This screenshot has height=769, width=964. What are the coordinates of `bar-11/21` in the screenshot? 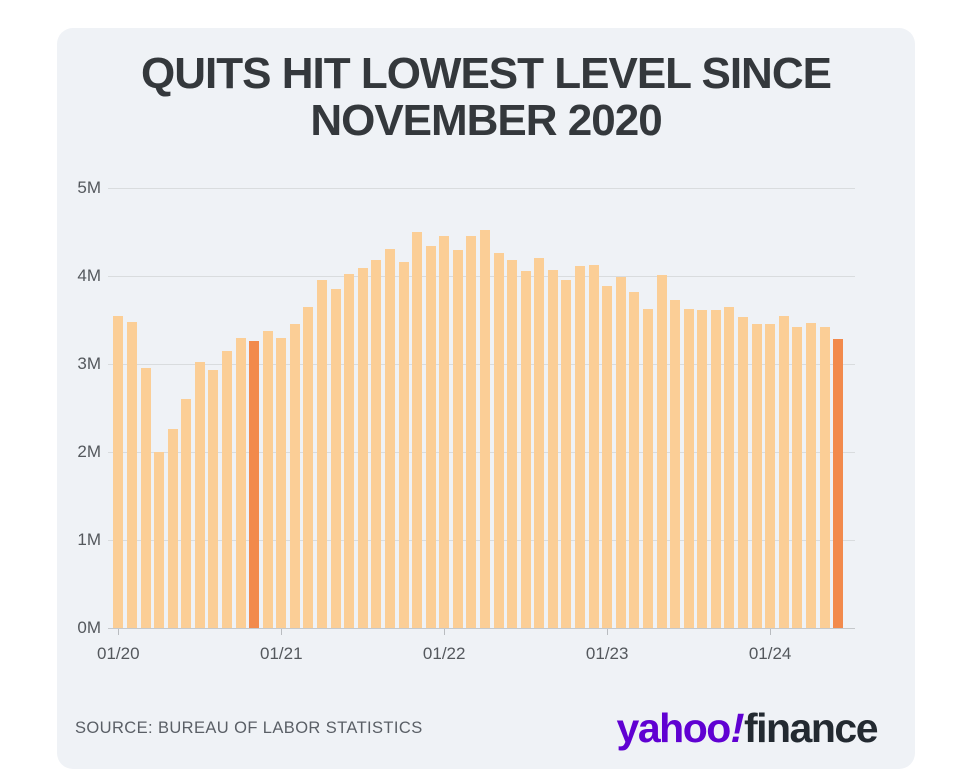 It's located at (417, 430).